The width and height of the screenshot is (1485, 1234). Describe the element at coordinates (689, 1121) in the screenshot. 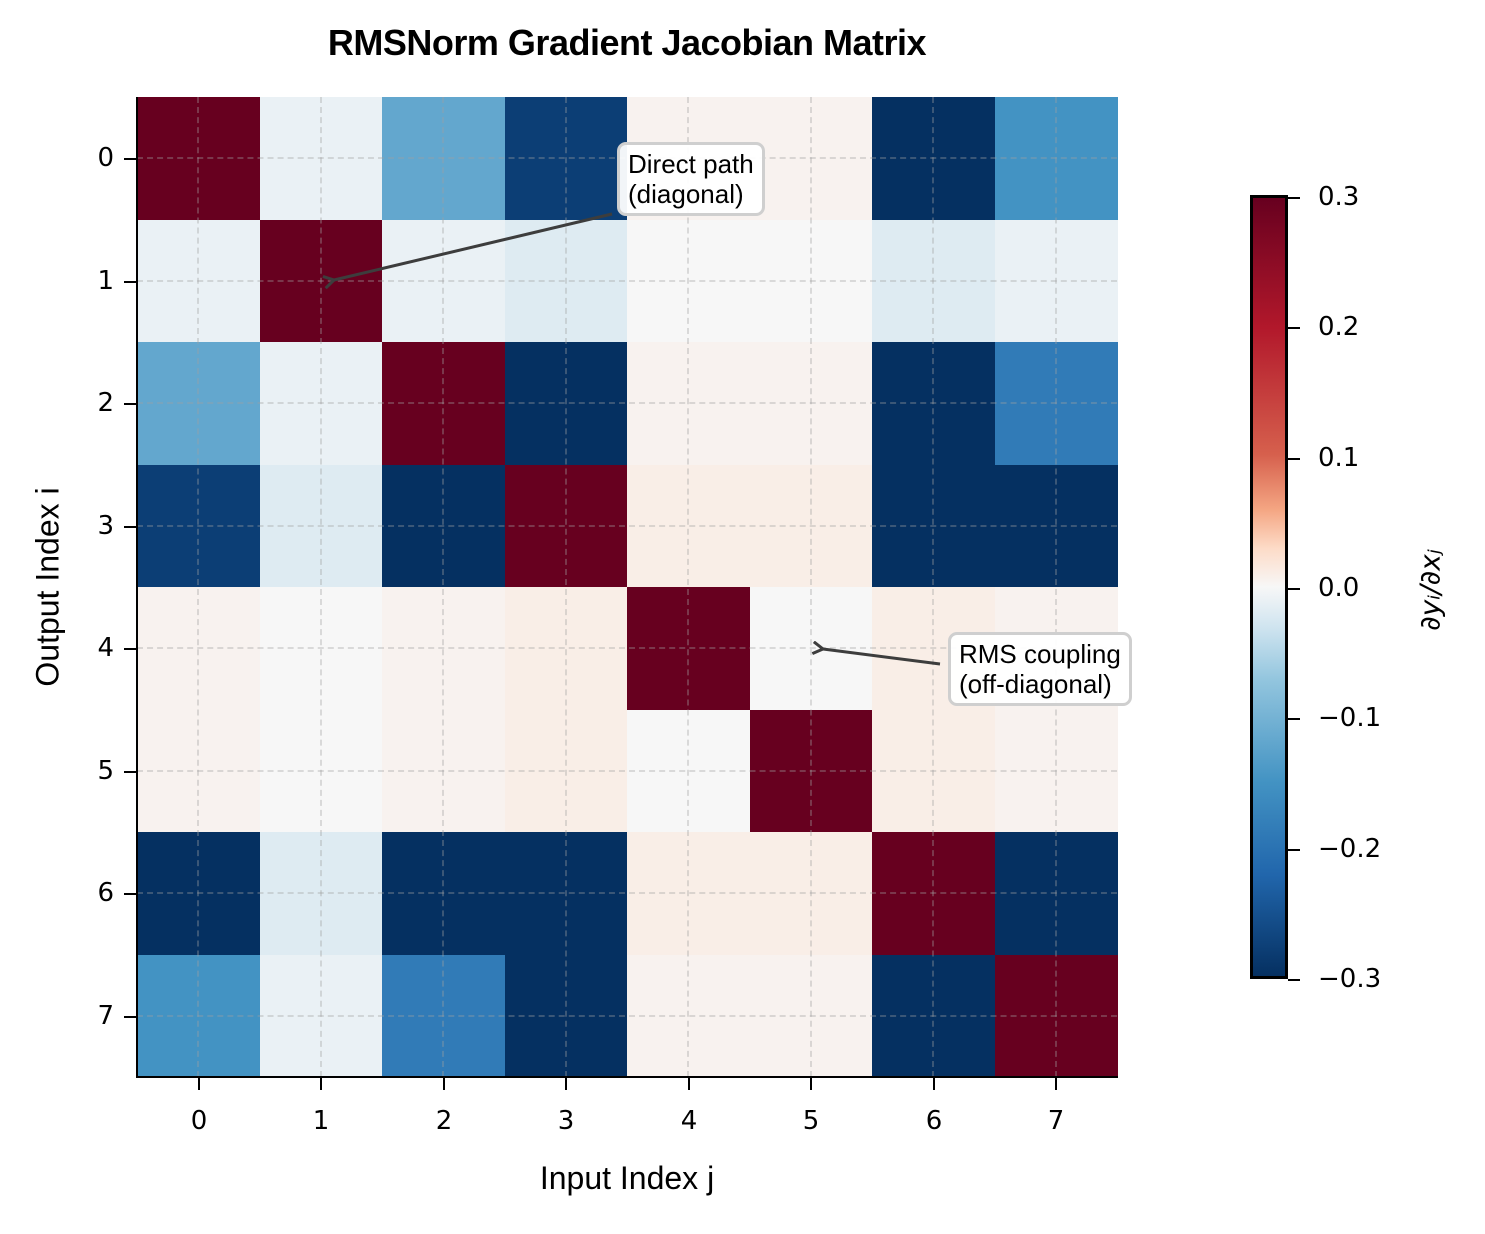

I see `x-tick-label: 4` at that location.